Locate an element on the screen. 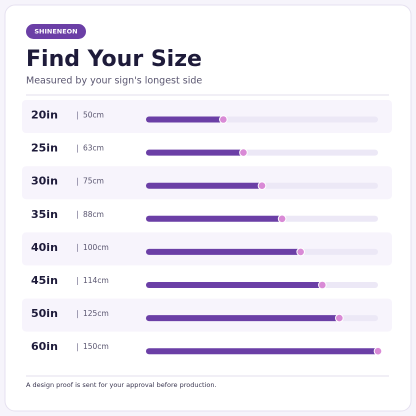 Image resolution: width=416 pixels, height=416 pixels. badge: SHINENEON is located at coordinates (55, 32).